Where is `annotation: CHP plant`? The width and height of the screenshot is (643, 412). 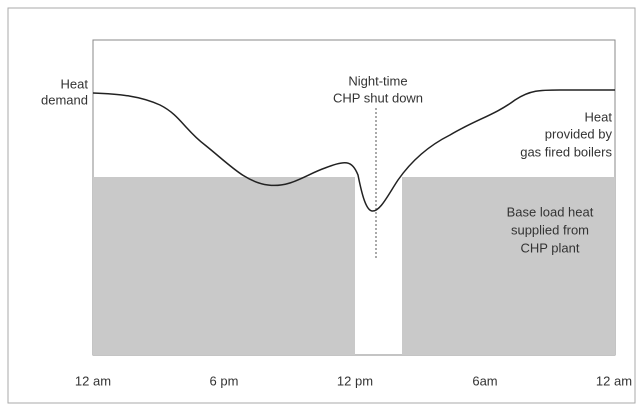 annotation: CHP plant is located at coordinates (549, 247).